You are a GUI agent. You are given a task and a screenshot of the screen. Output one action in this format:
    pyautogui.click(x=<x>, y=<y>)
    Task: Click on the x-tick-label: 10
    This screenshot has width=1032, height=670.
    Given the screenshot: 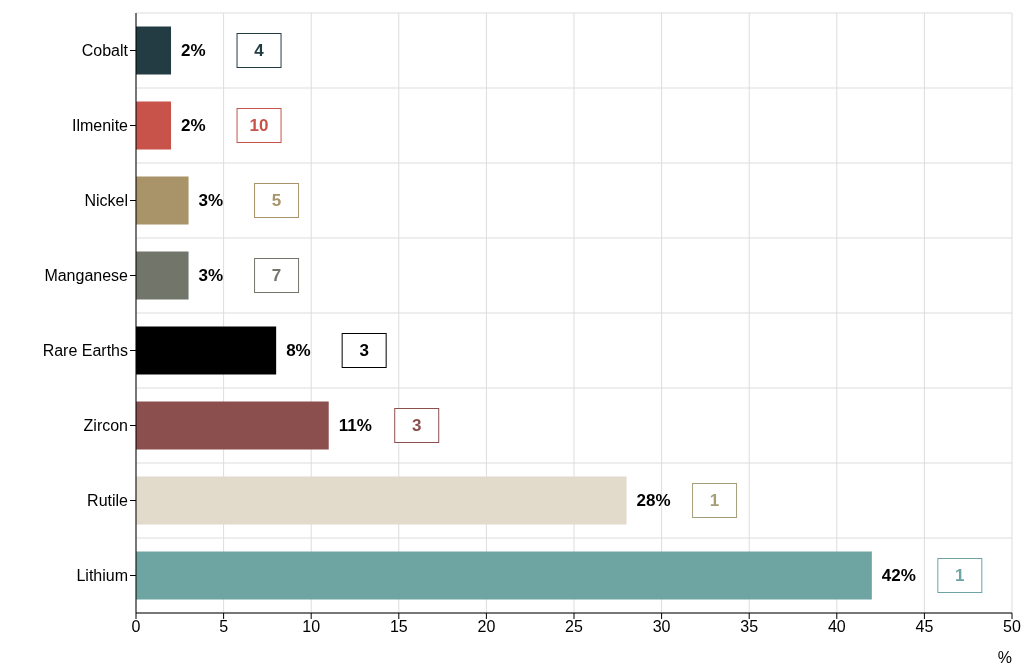 What is the action you would take?
    pyautogui.click(x=311, y=627)
    